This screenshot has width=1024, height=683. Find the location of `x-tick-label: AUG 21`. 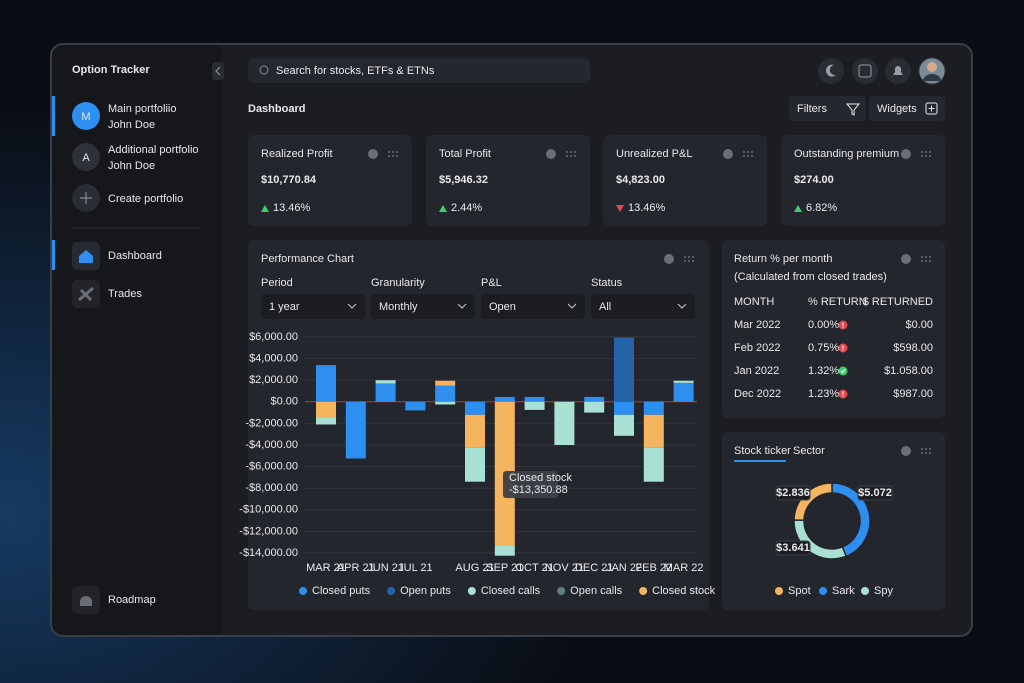

x-tick-label: AUG 21 is located at coordinates (474, 568).